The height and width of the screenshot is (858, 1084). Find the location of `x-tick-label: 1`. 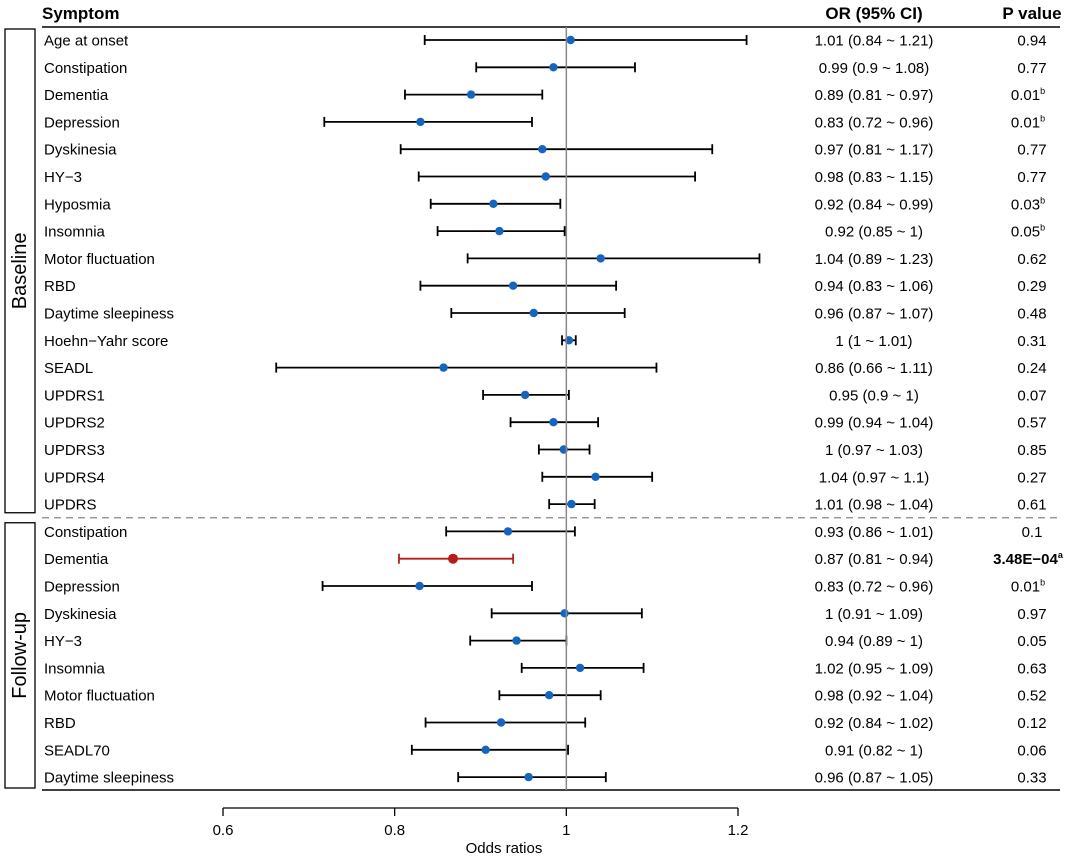

x-tick-label: 1 is located at coordinates (566, 830).